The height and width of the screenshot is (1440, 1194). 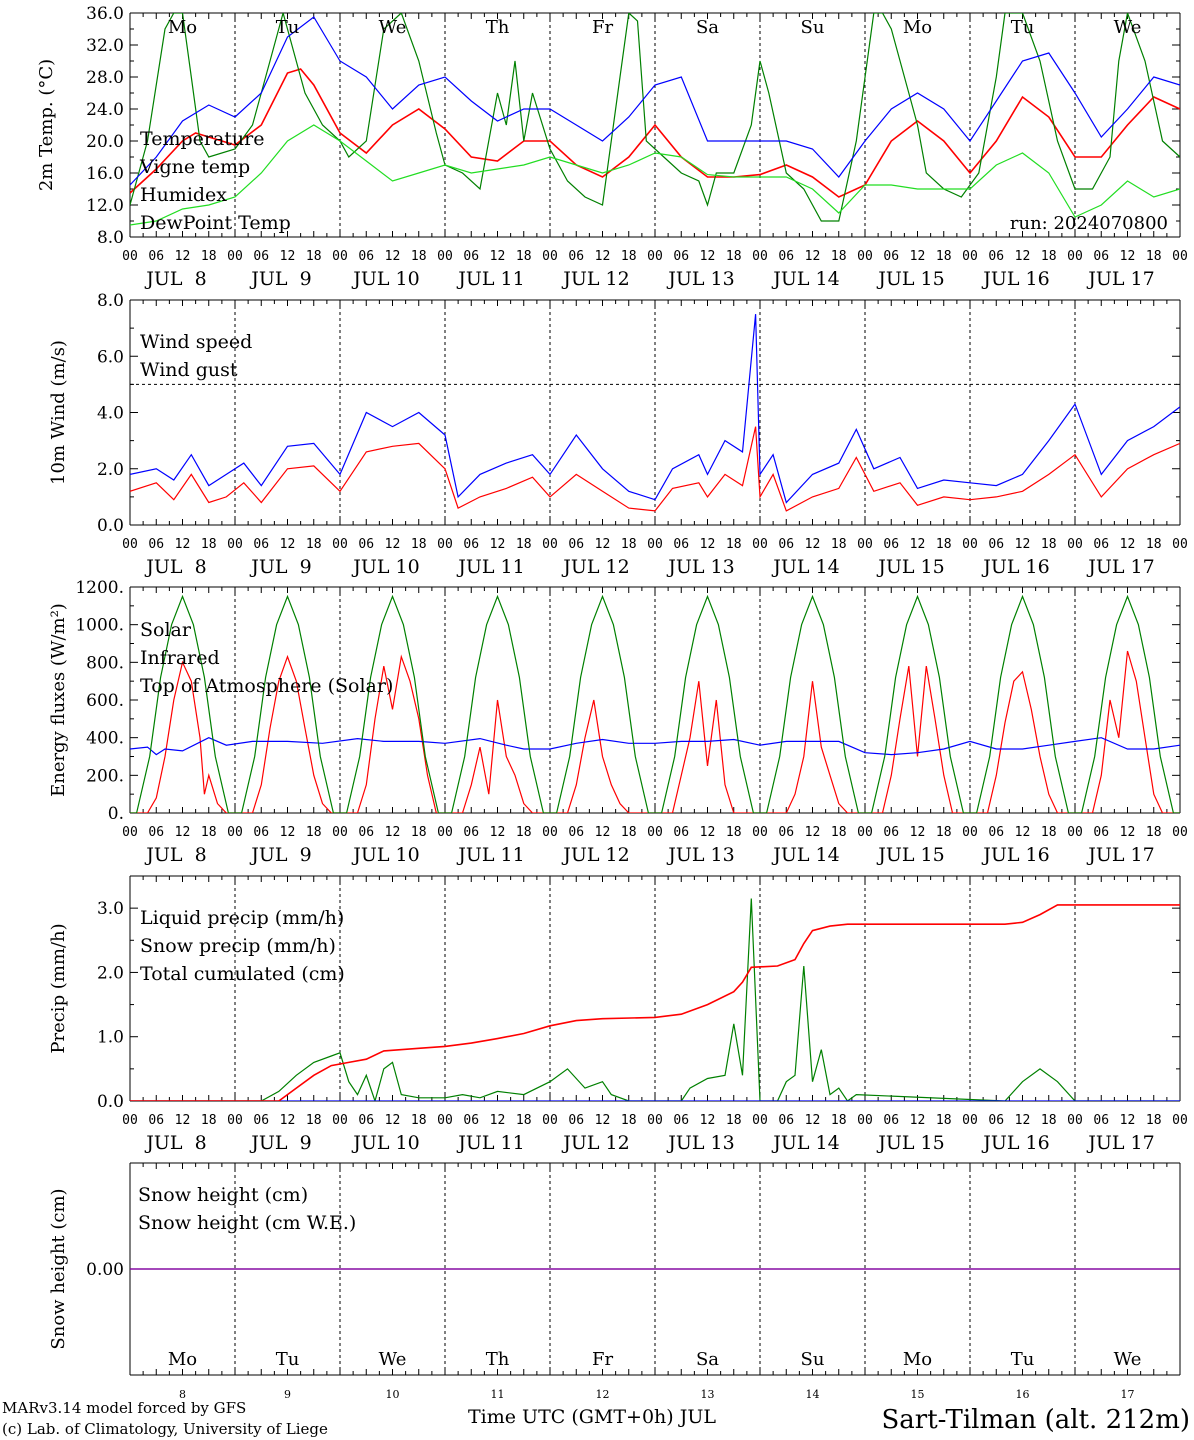 What do you see at coordinates (910, 1143) in the screenshot?
I see `date-label: JUL 15` at bounding box center [910, 1143].